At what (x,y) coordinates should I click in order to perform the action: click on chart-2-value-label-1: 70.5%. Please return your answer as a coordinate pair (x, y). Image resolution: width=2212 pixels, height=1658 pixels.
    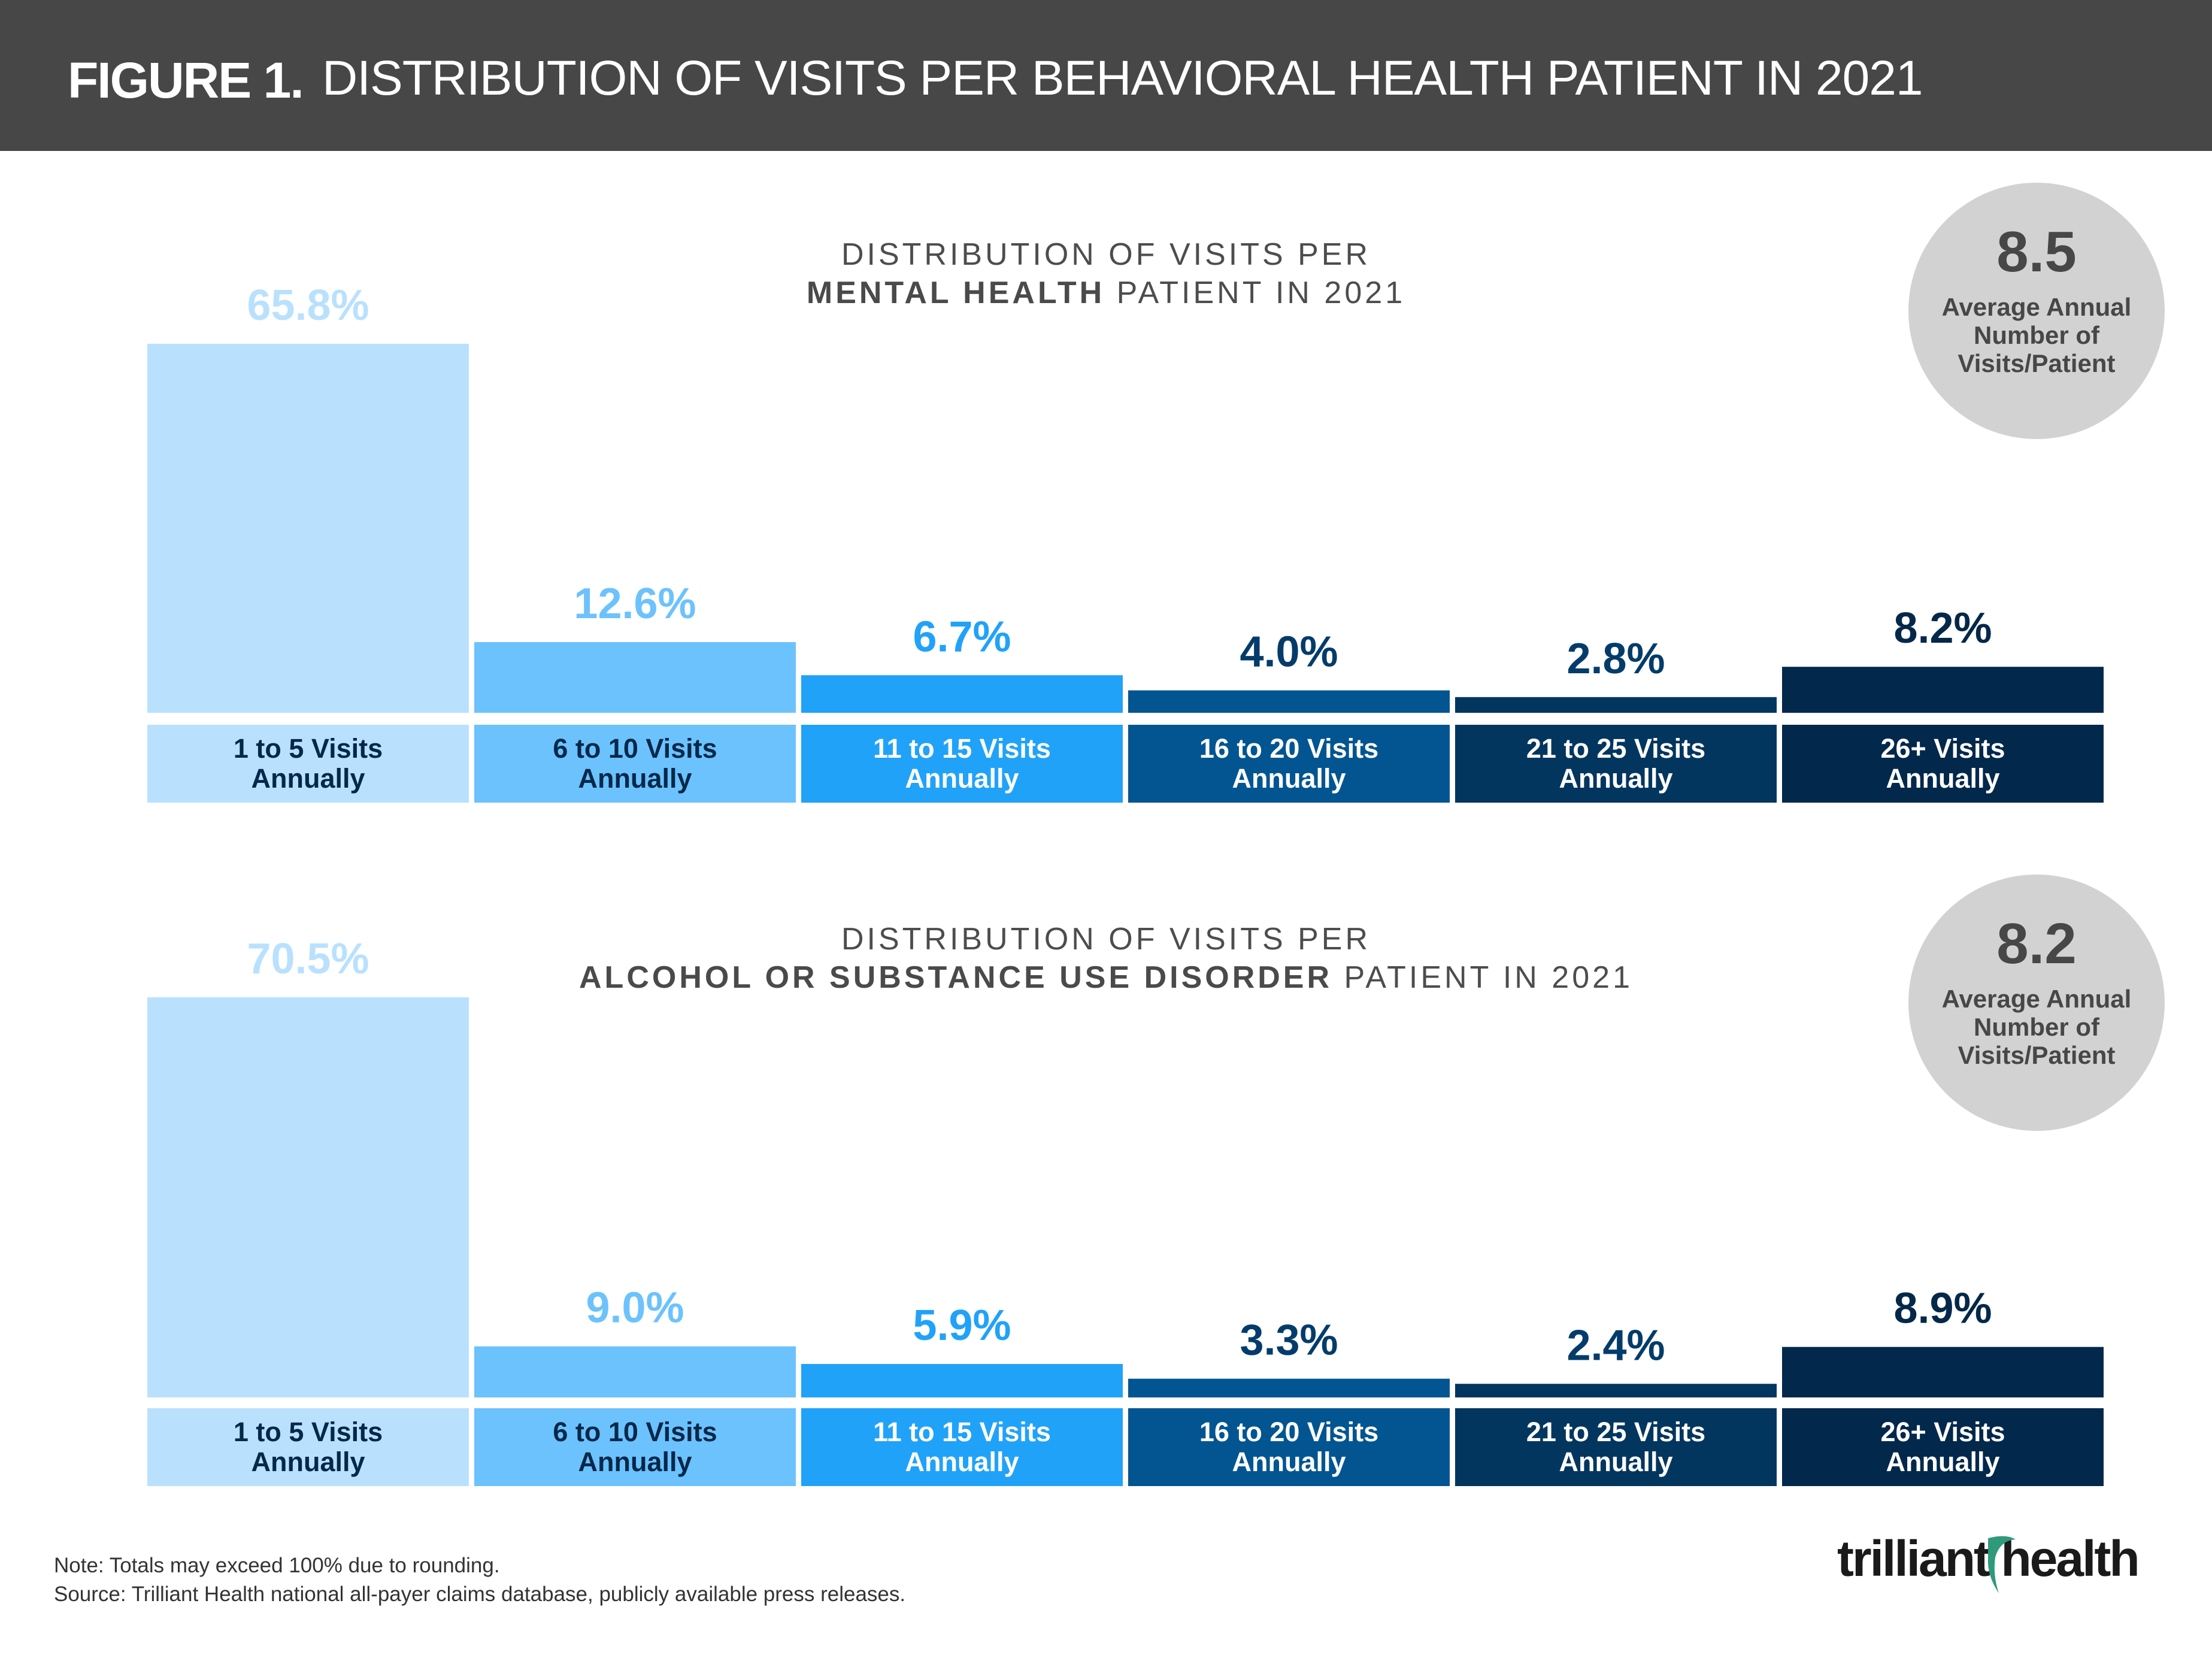
    Looking at the image, I should click on (308, 959).